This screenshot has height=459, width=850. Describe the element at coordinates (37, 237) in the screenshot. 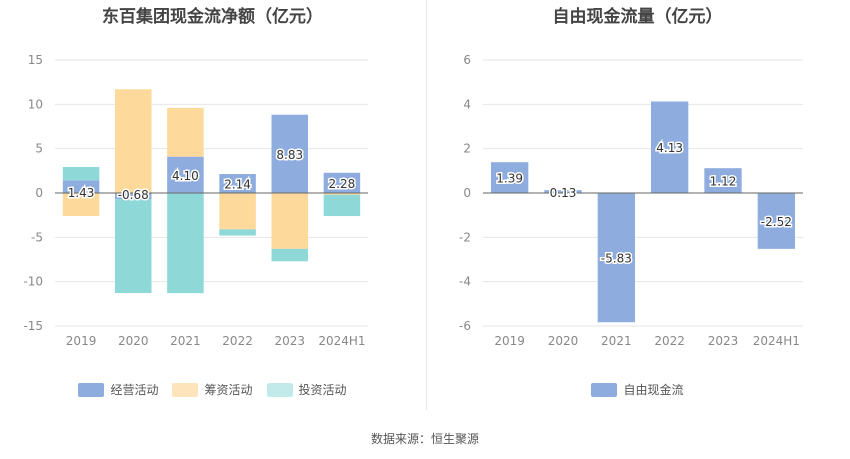

I see `y-tick-label: -5` at that location.